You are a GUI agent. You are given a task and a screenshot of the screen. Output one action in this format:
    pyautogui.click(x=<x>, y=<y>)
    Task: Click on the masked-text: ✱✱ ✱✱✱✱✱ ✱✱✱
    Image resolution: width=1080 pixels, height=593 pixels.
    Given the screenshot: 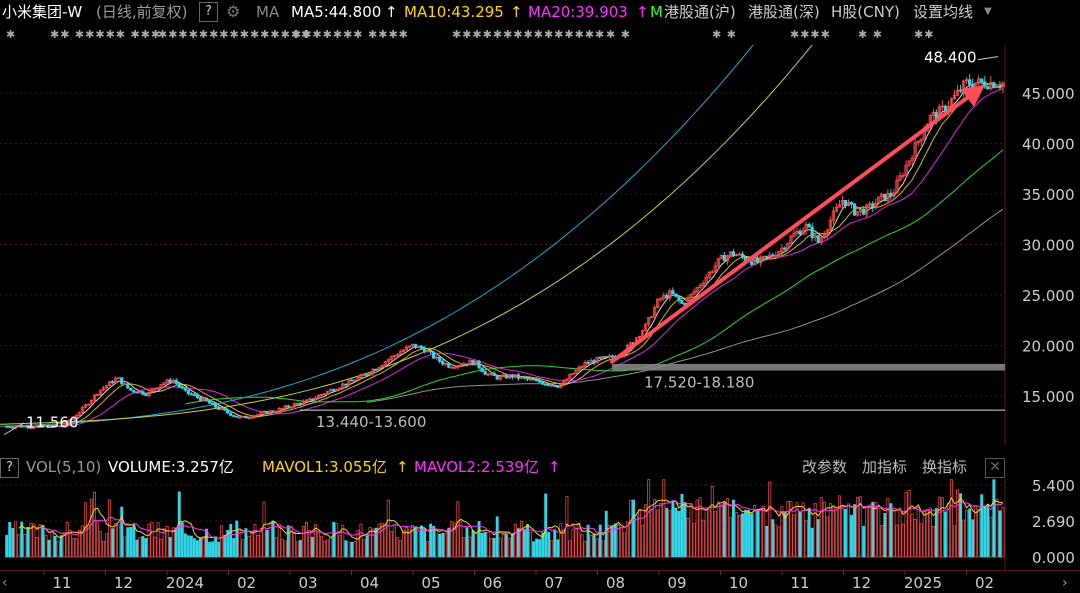 What is the action you would take?
    pyautogui.click(x=106, y=34)
    